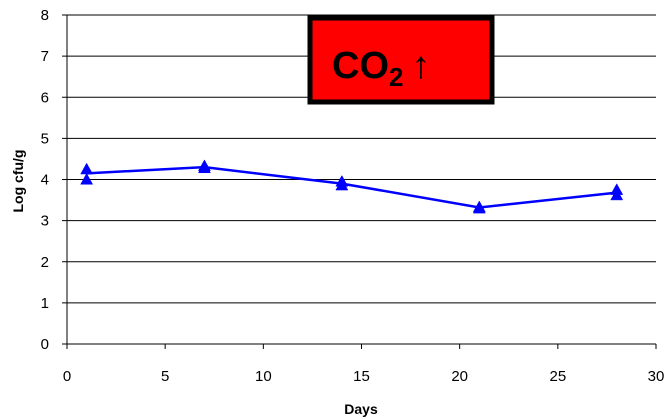 Image resolution: width=666 pixels, height=419 pixels. Describe the element at coordinates (45, 138) in the screenshot. I see `y-tick-label: 5` at that location.